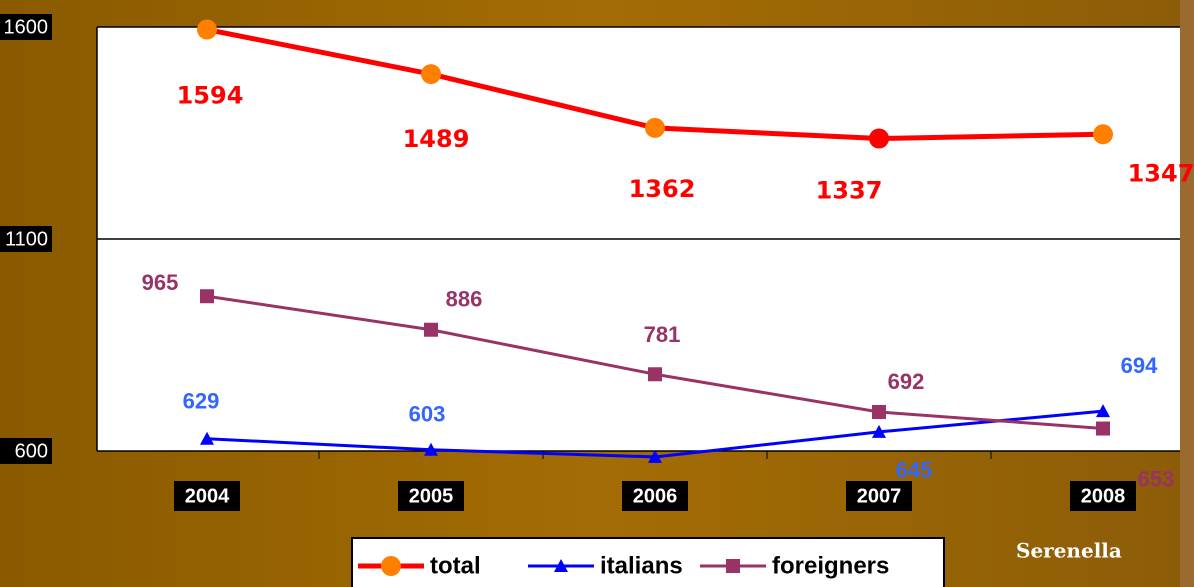 This screenshot has width=1194, height=587. What do you see at coordinates (31, 451) in the screenshot?
I see `y-tick-label: 600` at bounding box center [31, 451].